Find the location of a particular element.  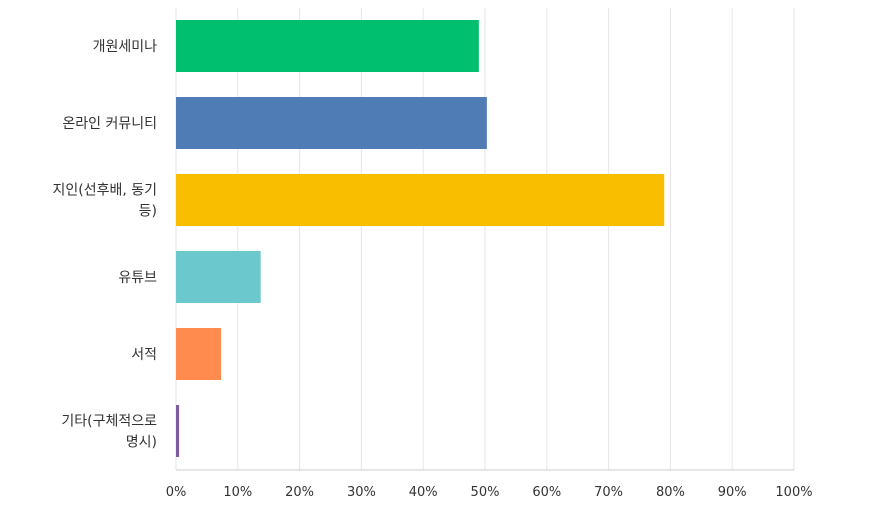

x-tick-label: 80% is located at coordinates (670, 492).